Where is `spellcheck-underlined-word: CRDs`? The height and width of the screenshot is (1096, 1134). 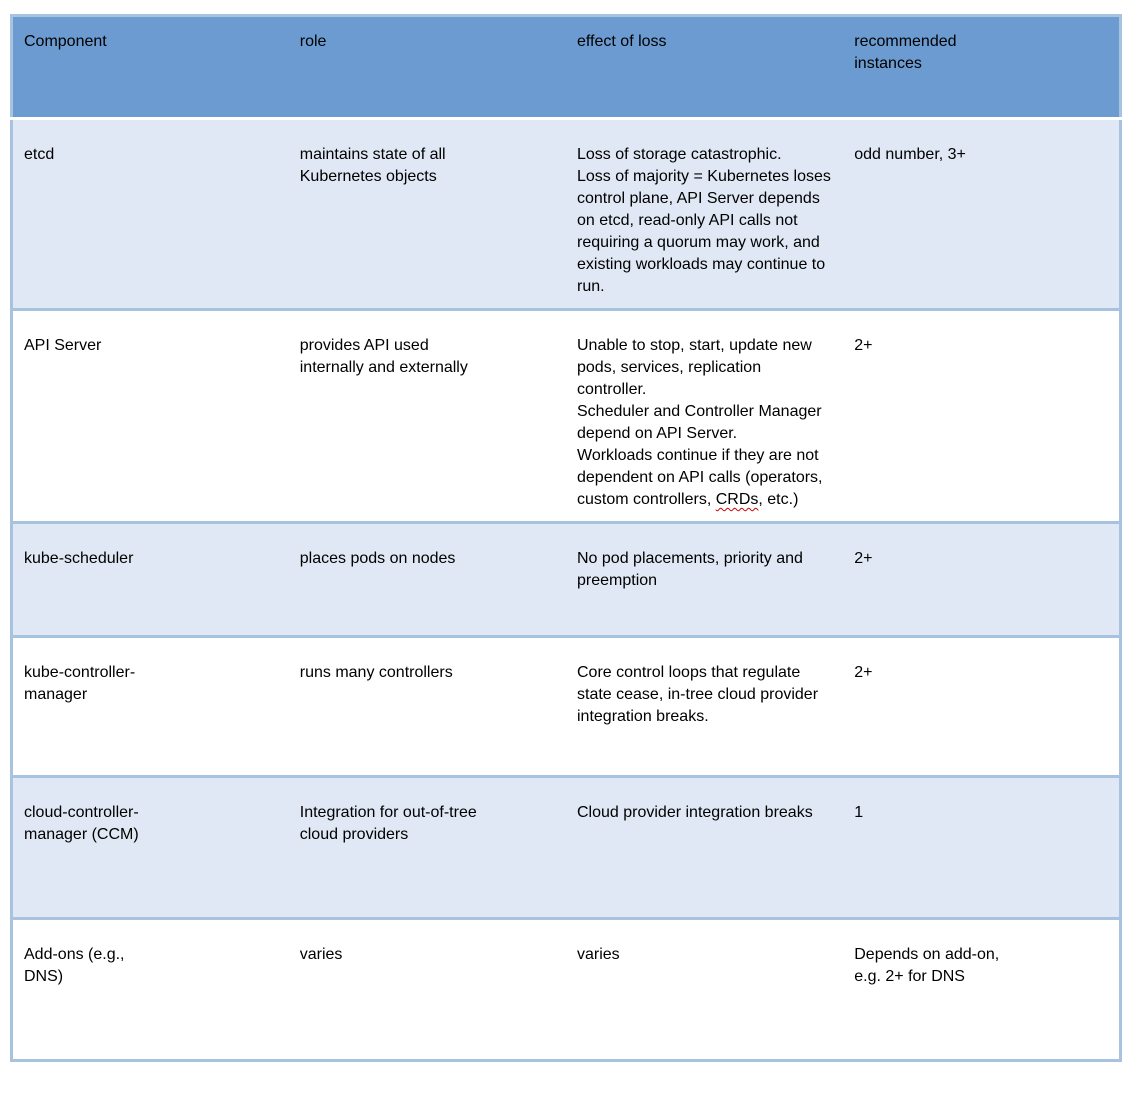 spellcheck-underlined-word: CRDs is located at coordinates (737, 499).